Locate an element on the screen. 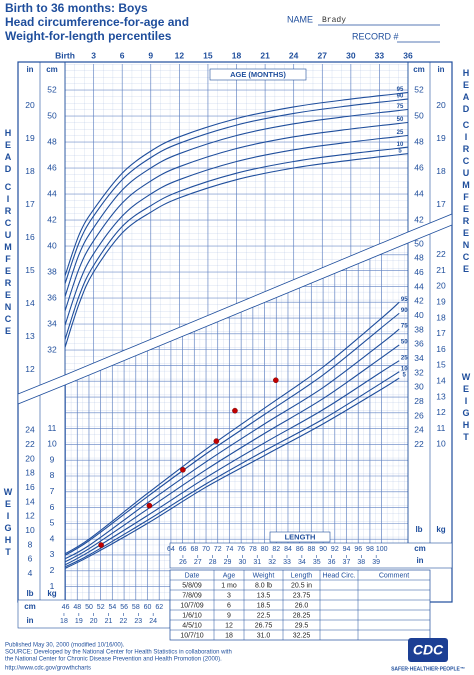 The height and width of the screenshot is (675, 474). curve-label: 95 is located at coordinates (404, 300).